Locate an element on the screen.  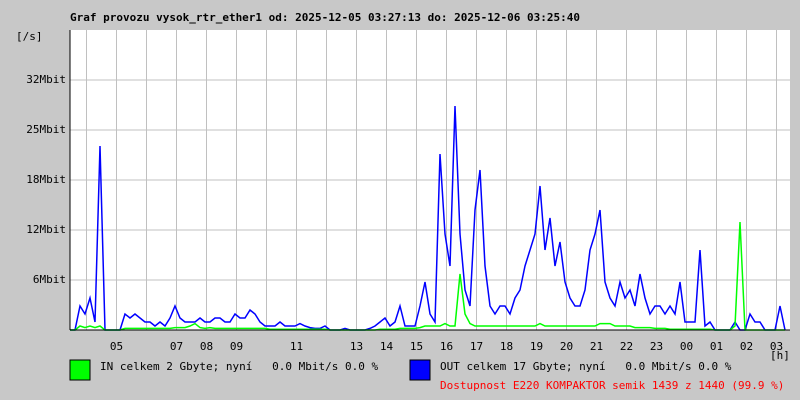
y-tick-label: 6Mbit is located at coordinates (49, 279).